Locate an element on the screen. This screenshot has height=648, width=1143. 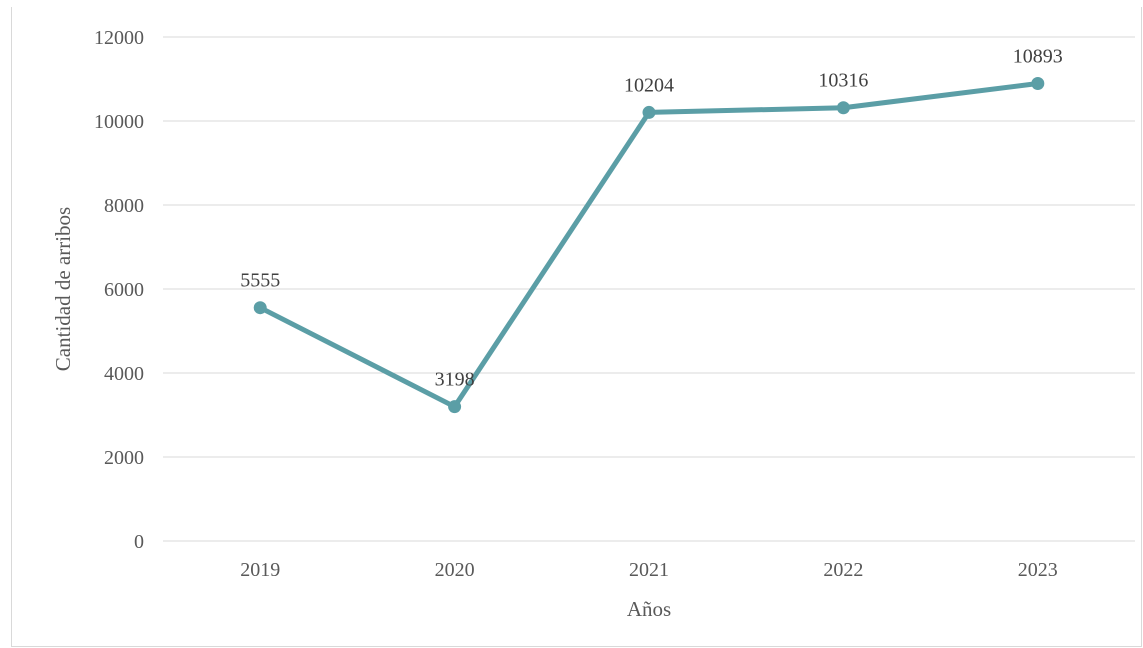
x-axis-ticks: 2019 2020 2021 2022 2023 is located at coordinates (649, 570).